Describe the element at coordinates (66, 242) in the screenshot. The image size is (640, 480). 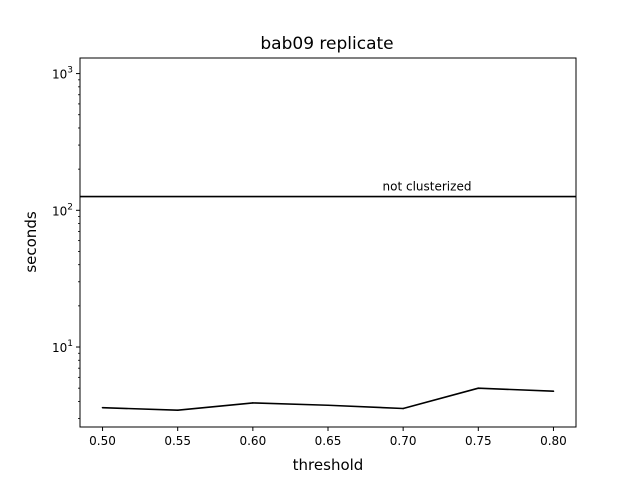
I see `y-axis: 10¹ 10² 10³` at that location.